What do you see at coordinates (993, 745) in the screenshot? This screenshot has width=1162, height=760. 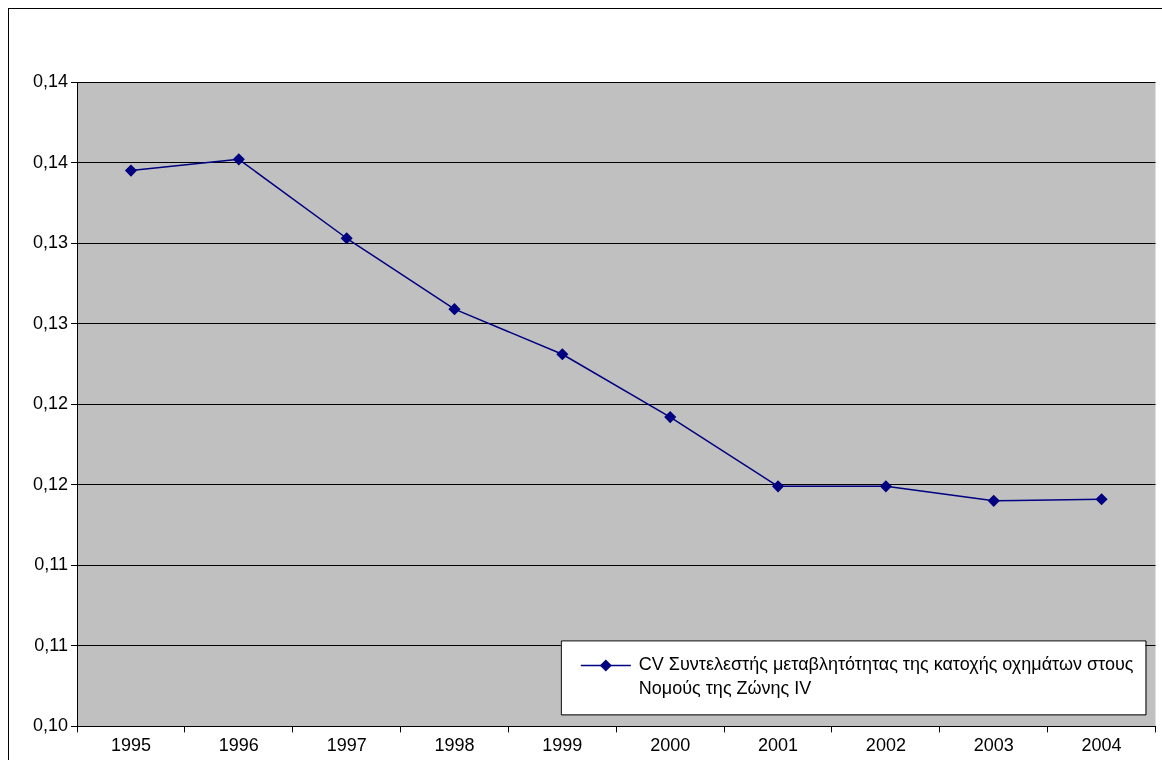 I see `x-tick-label: 2003` at bounding box center [993, 745].